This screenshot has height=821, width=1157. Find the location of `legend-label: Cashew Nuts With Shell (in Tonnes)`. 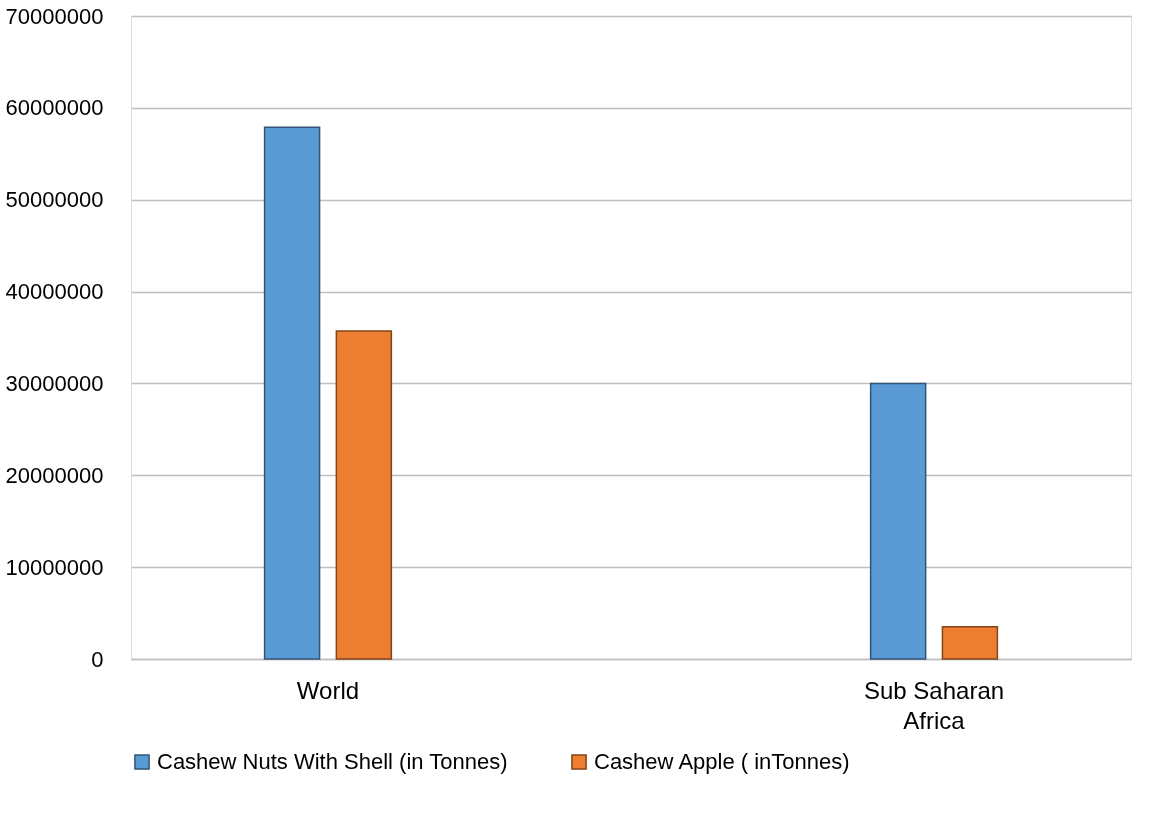

legend-label: Cashew Nuts With Shell (in Tonnes) is located at coordinates (332, 761).